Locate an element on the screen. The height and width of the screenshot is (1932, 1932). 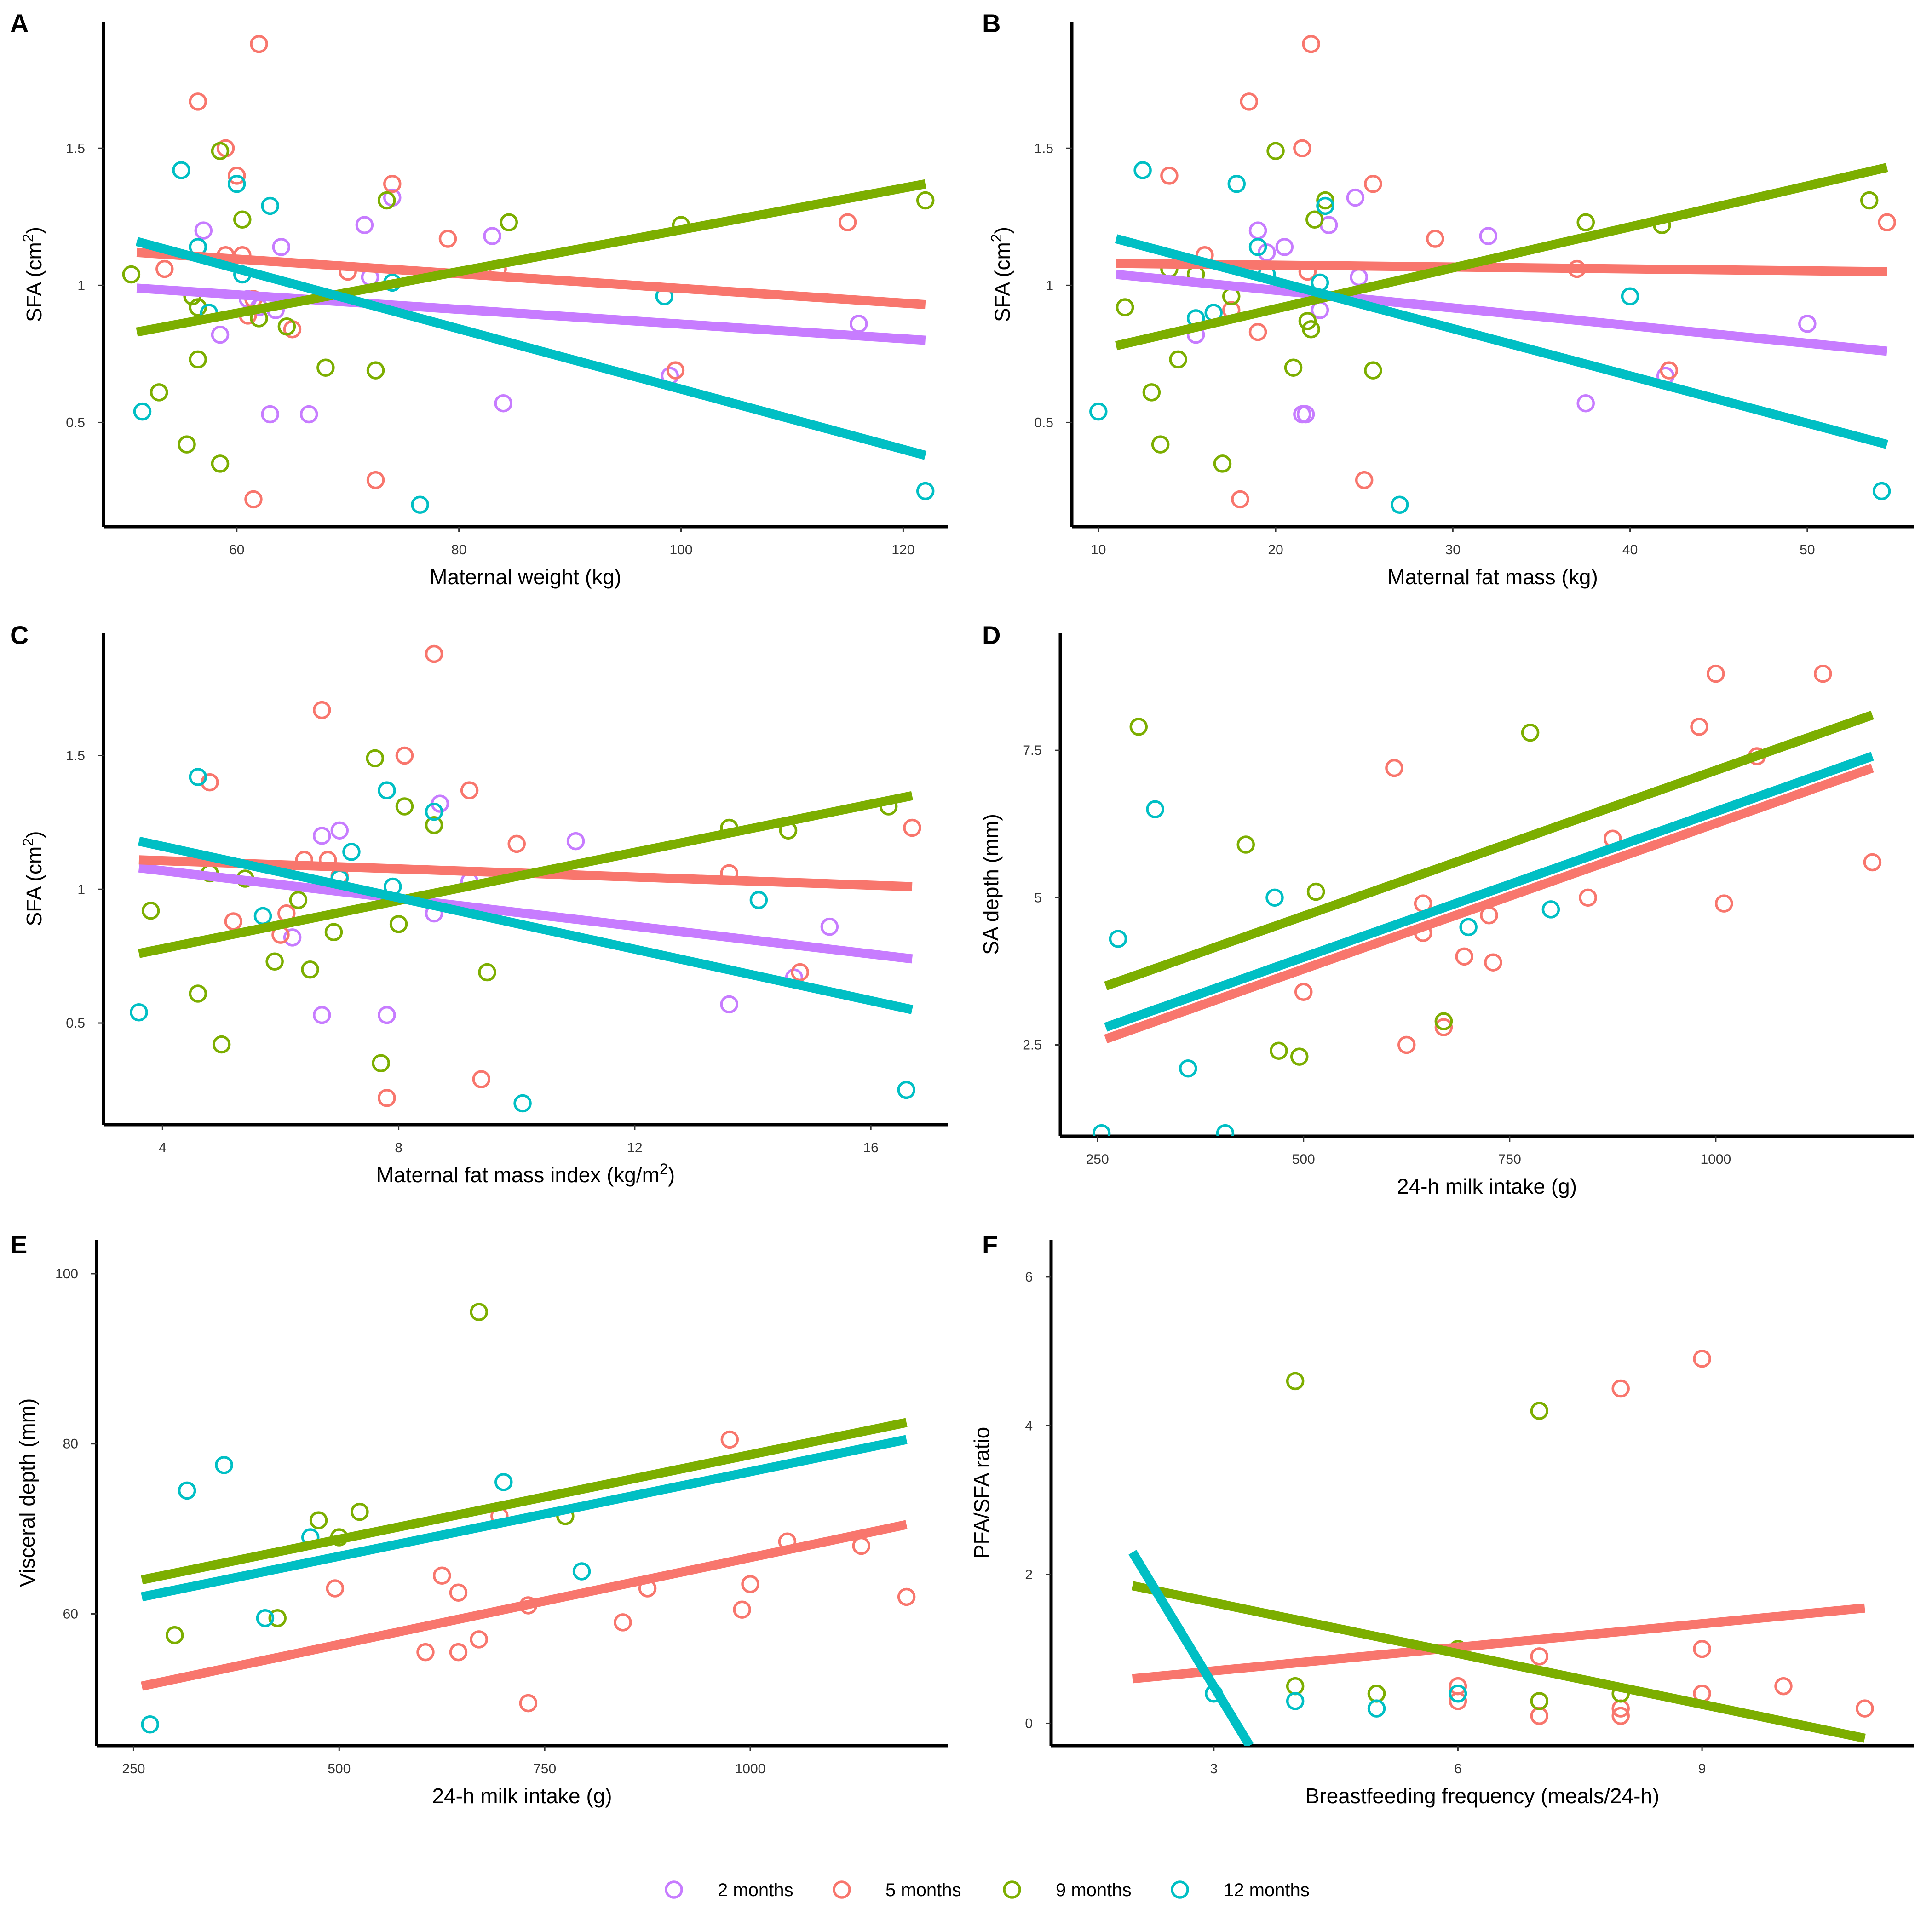
fit-line-12-months is located at coordinates (1489, 892).